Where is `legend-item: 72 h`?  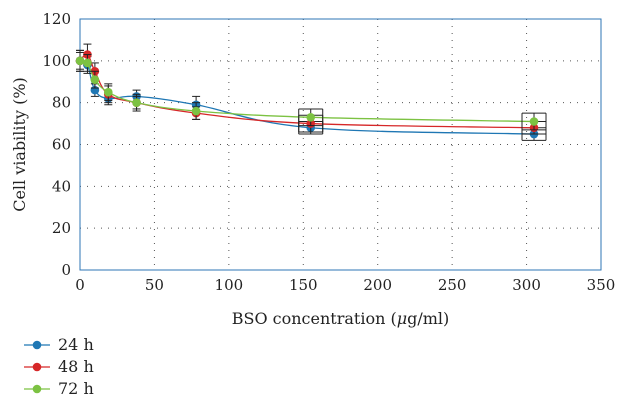
legend-item: 72 h is located at coordinates (59, 388).